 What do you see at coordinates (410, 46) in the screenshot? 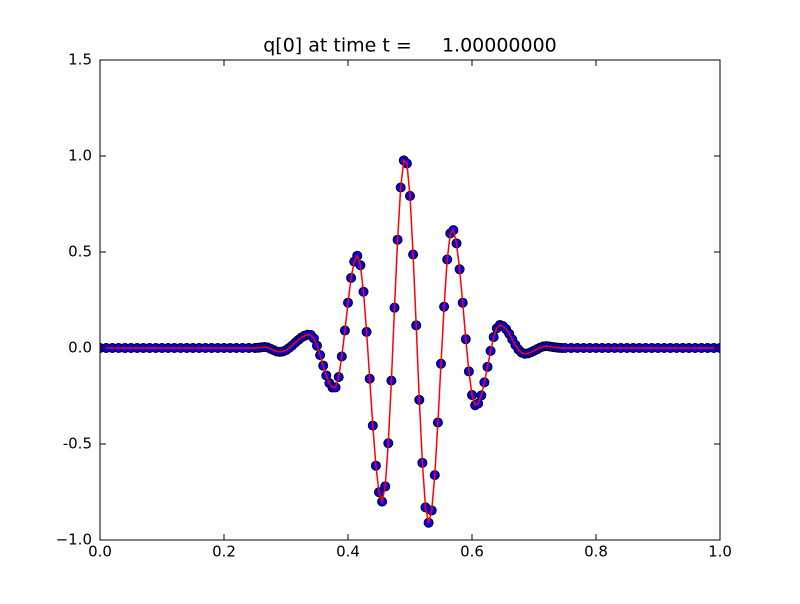
I see `chart-title: q[0] at time t = 1.00000000` at bounding box center [410, 46].